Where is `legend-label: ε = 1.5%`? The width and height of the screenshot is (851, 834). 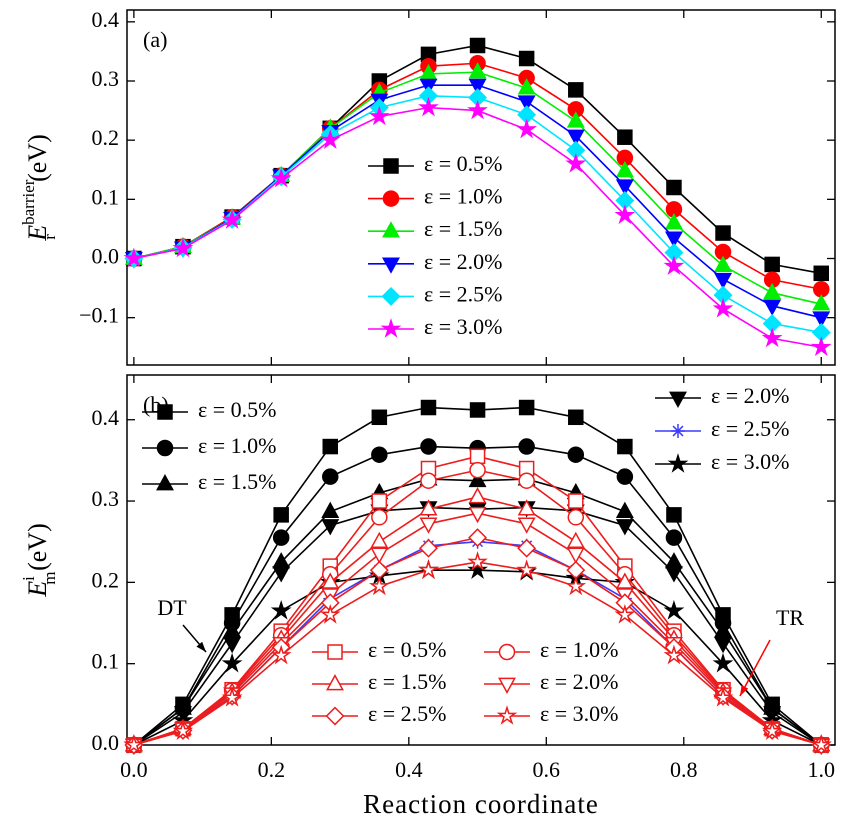 legend-label: ε = 1.5% is located at coordinates (463, 228).